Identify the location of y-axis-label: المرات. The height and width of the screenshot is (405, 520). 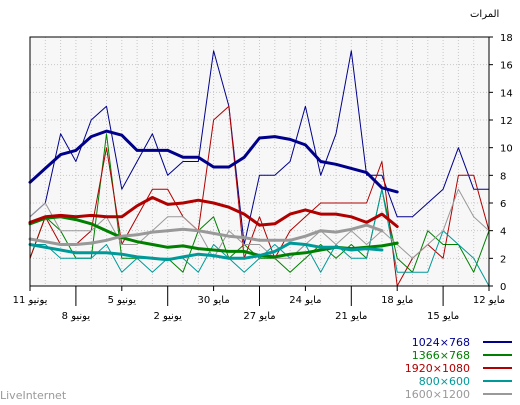
(484, 14).